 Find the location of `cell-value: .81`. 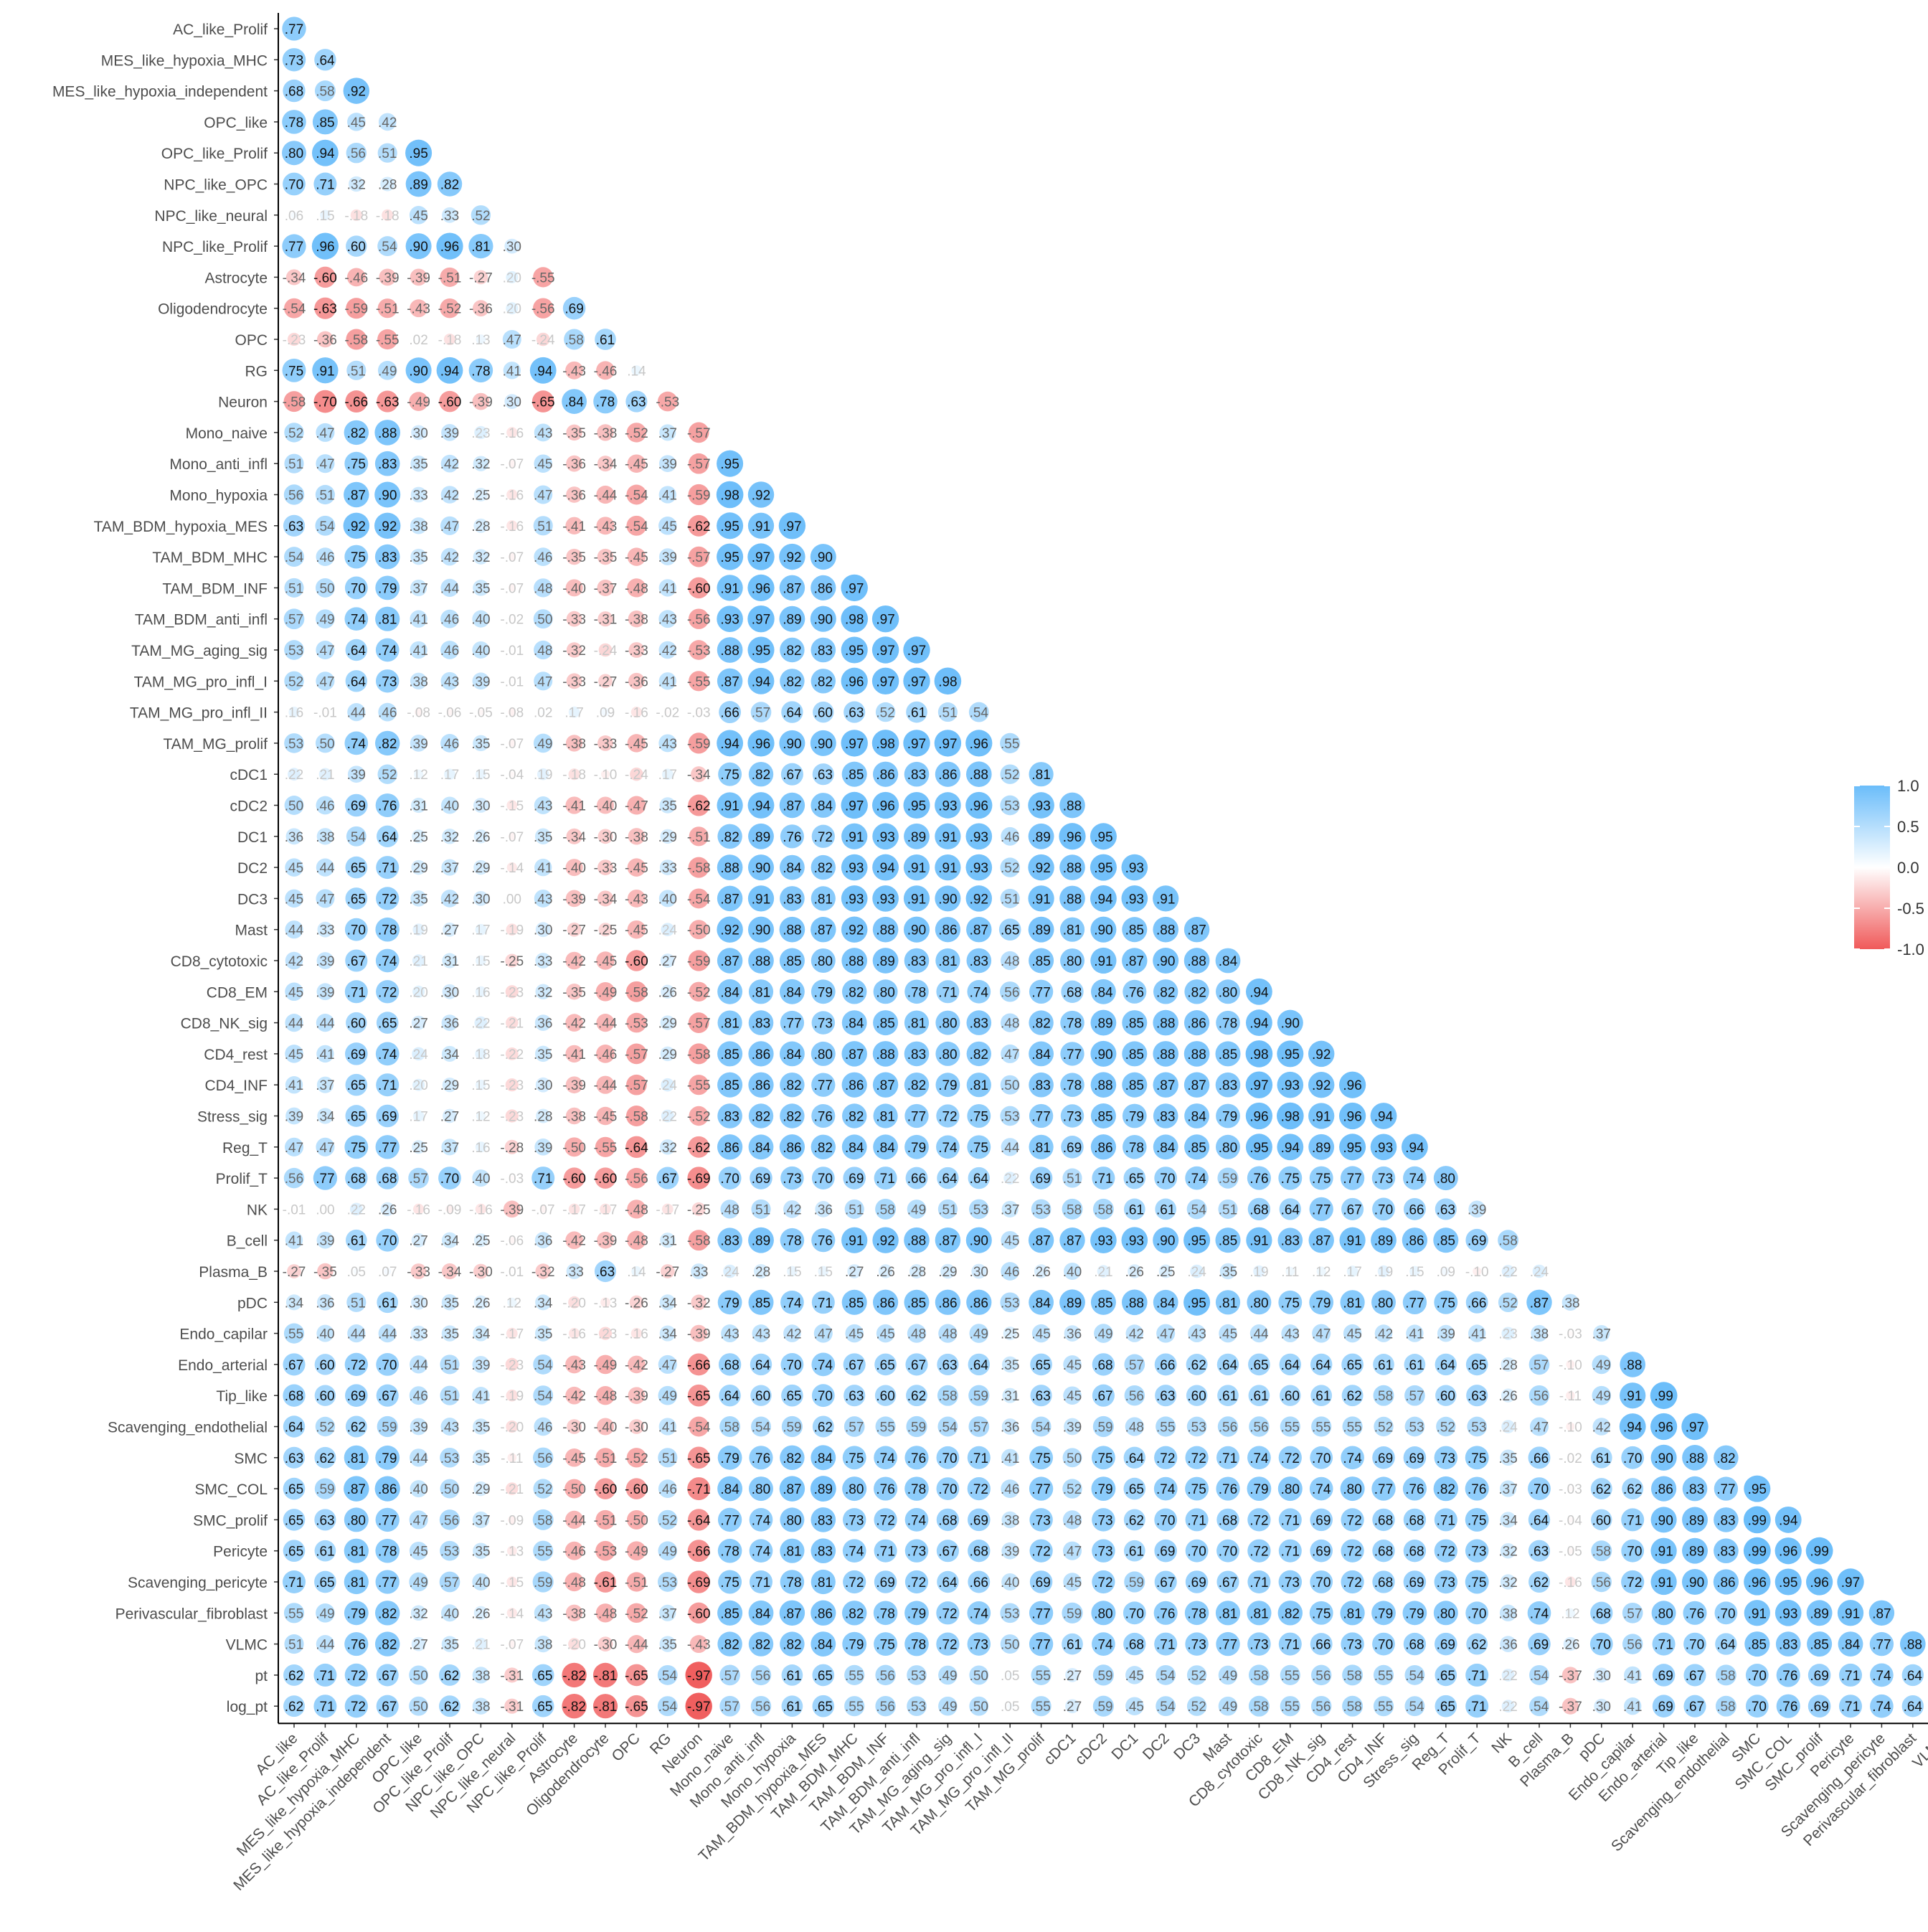

cell-value: .81 is located at coordinates (885, 1117).